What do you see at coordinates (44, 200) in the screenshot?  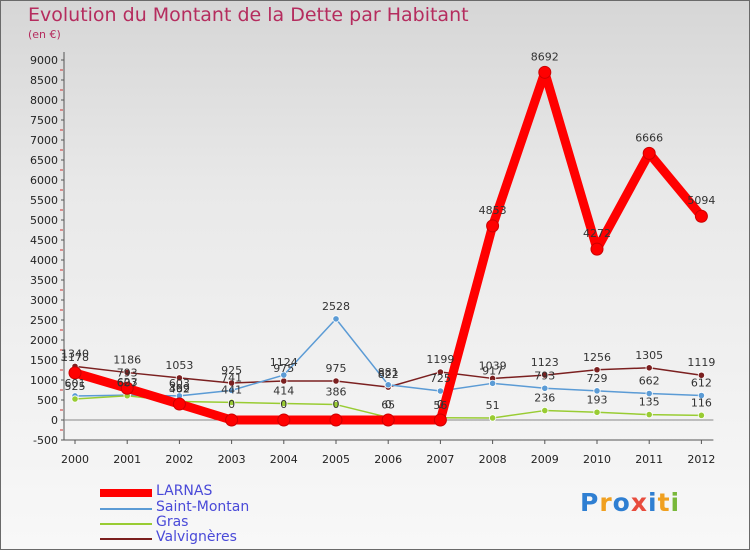 I see `y-tick-label: 5500` at bounding box center [44, 200].